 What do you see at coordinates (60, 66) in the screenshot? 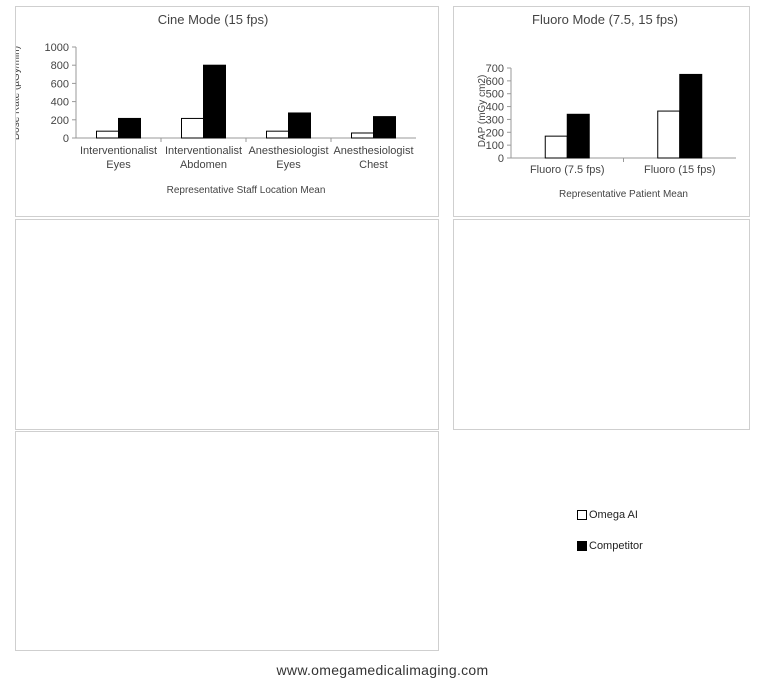
I see `y-tick-label: 800` at bounding box center [60, 66].